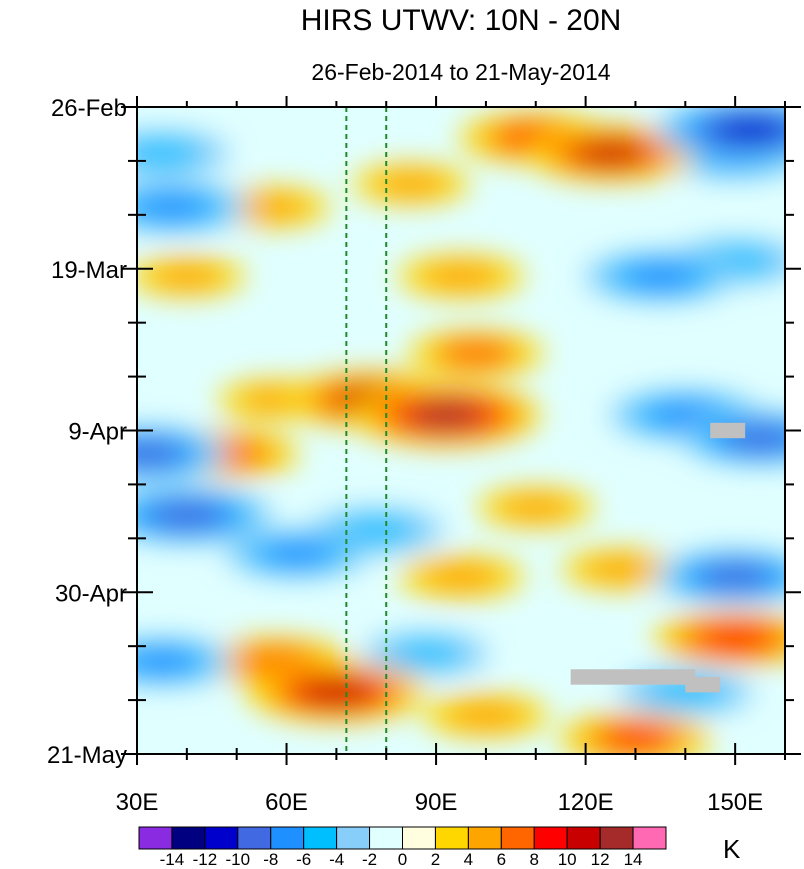 The width and height of the screenshot is (804, 869). Describe the element at coordinates (436, 802) in the screenshot. I see `x-tick-label: 90E` at that location.